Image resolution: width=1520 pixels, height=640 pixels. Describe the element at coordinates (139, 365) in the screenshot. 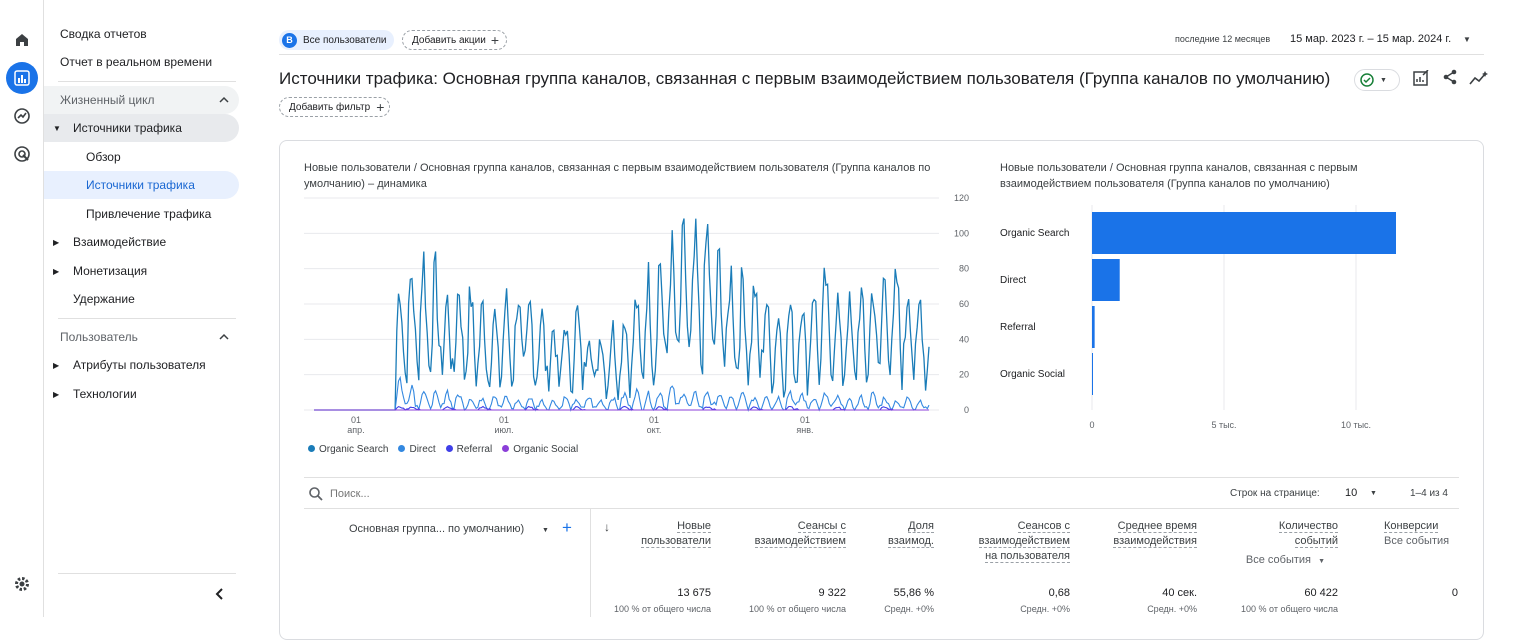

I see `sidebar-item-user-attributes: Атрибуты пользователя` at that location.